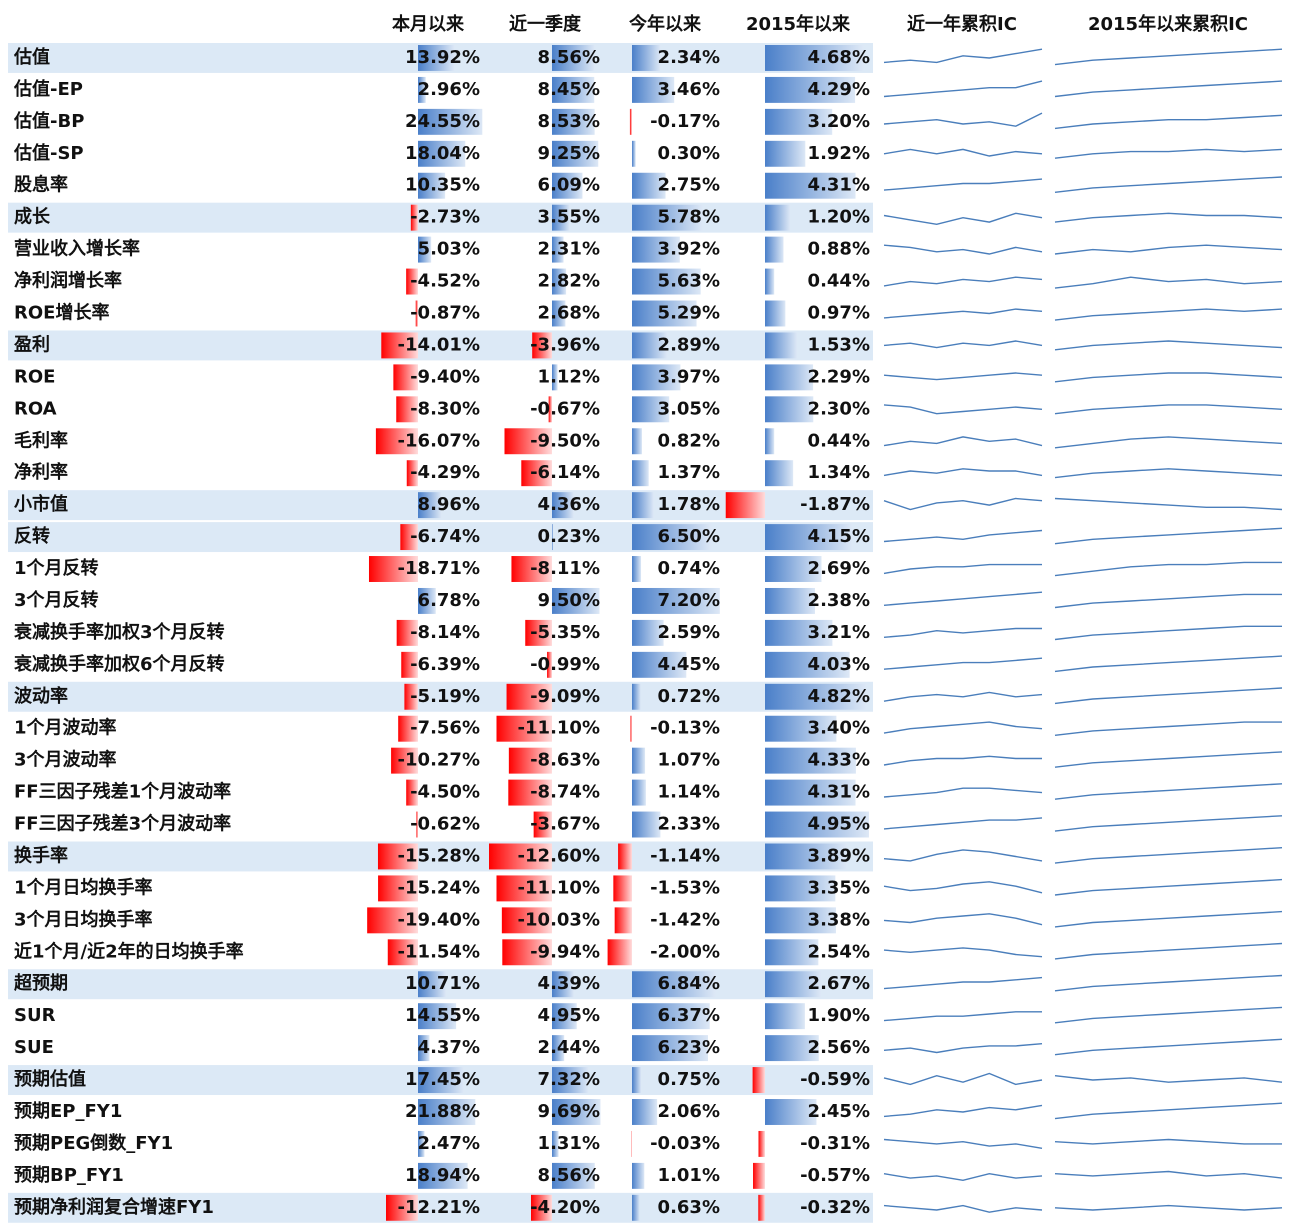 The height and width of the screenshot is (1227, 1293). Describe the element at coordinates (439, 887) in the screenshot. I see `value-label: -15.24%` at that location.